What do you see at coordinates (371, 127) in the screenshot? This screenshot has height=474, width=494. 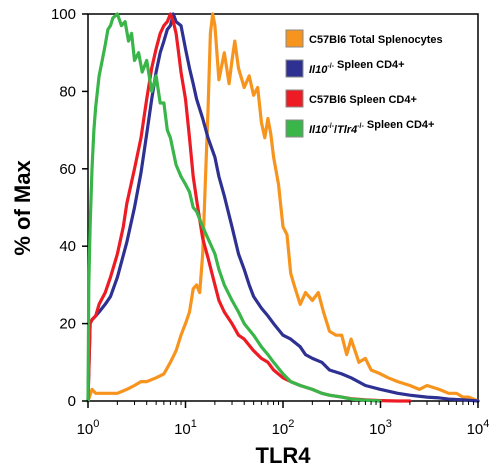 I see `legend-label: Il10-/-/Tlr4-/- Spleen CD4+` at bounding box center [371, 127].